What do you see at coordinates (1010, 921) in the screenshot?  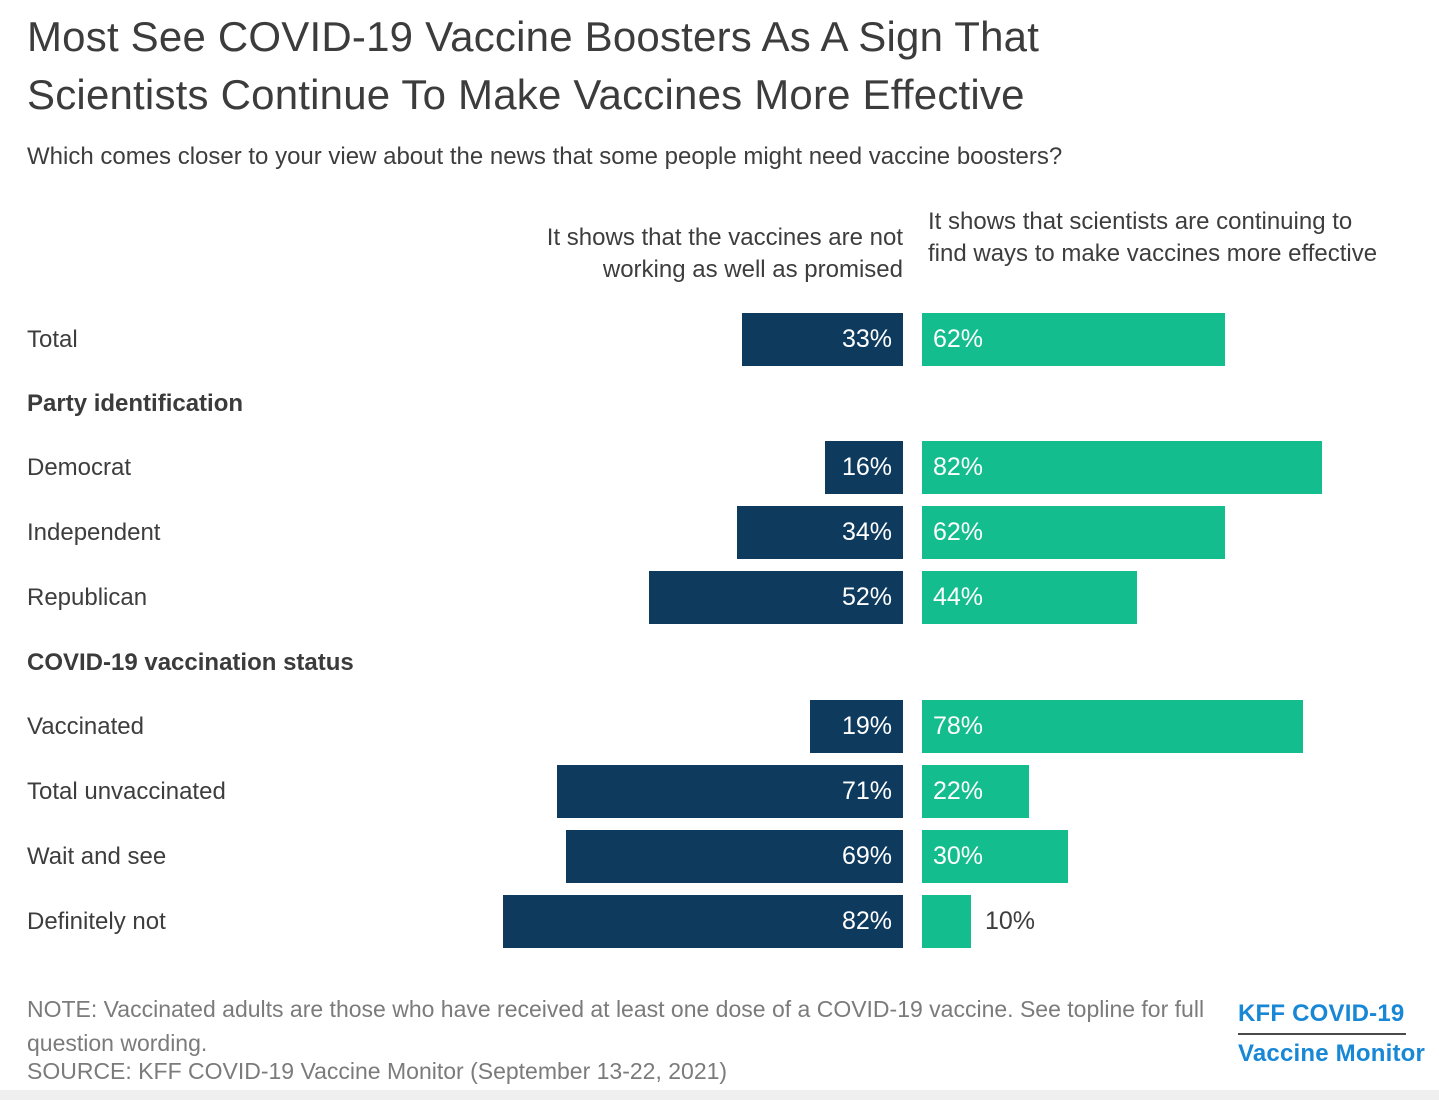 I see `bar-value-label: 10%` at bounding box center [1010, 921].